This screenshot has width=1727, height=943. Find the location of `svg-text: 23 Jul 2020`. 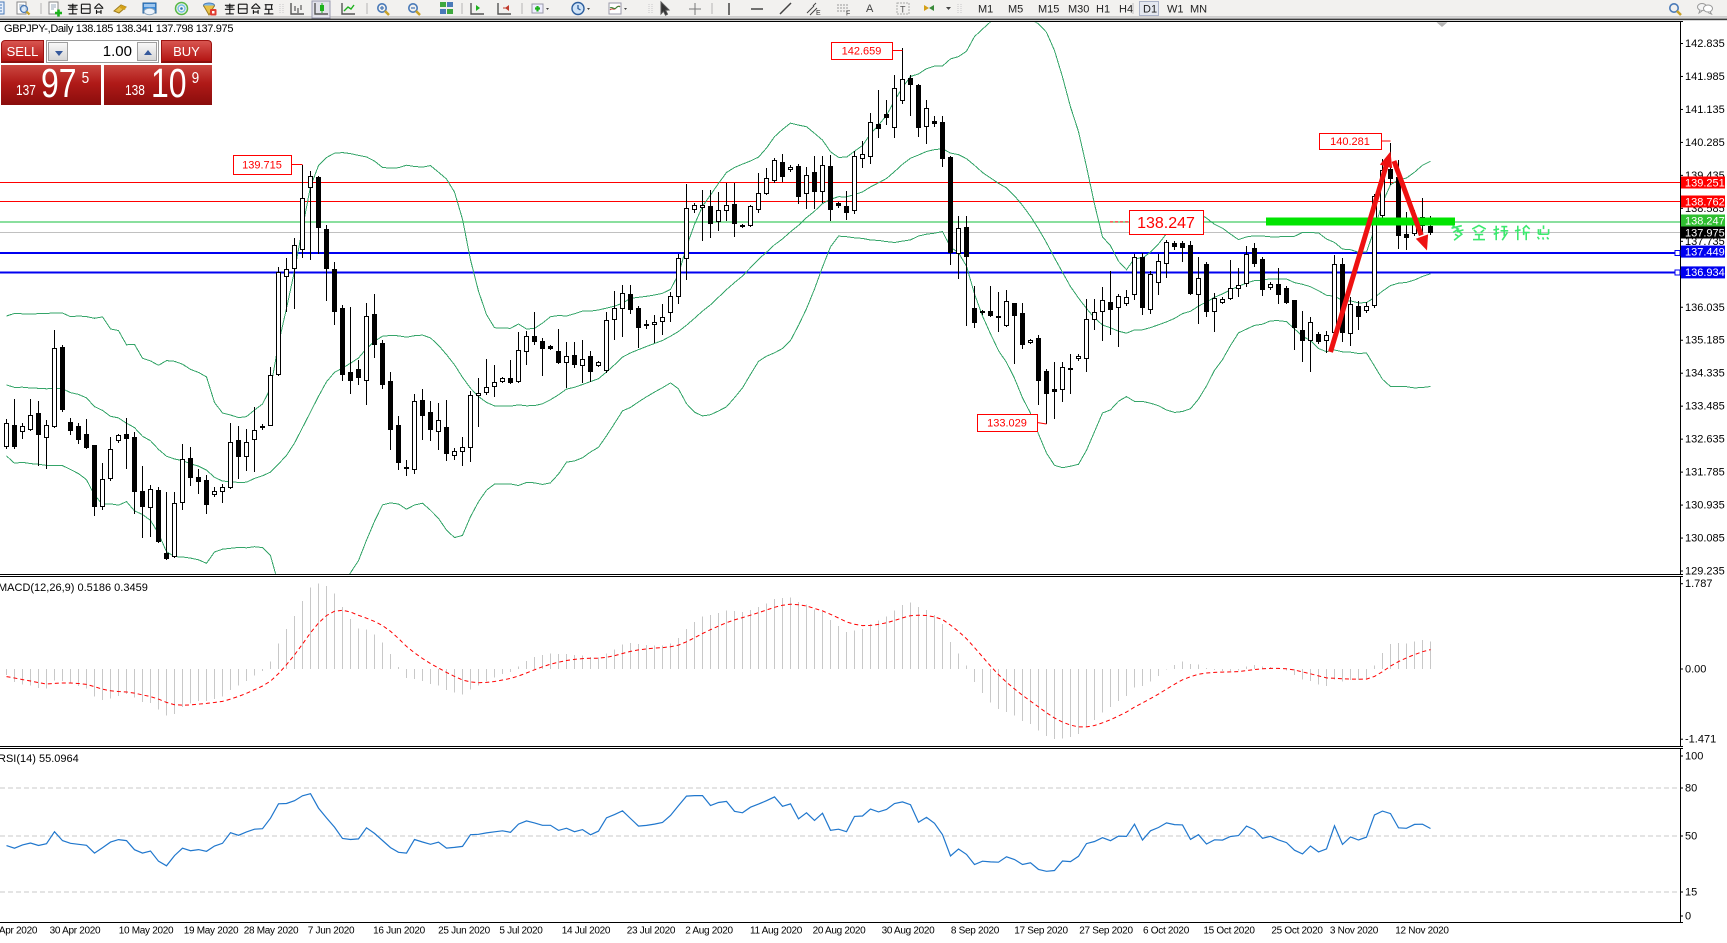

svg-text: 23 Jul 2020 is located at coordinates (651, 931).